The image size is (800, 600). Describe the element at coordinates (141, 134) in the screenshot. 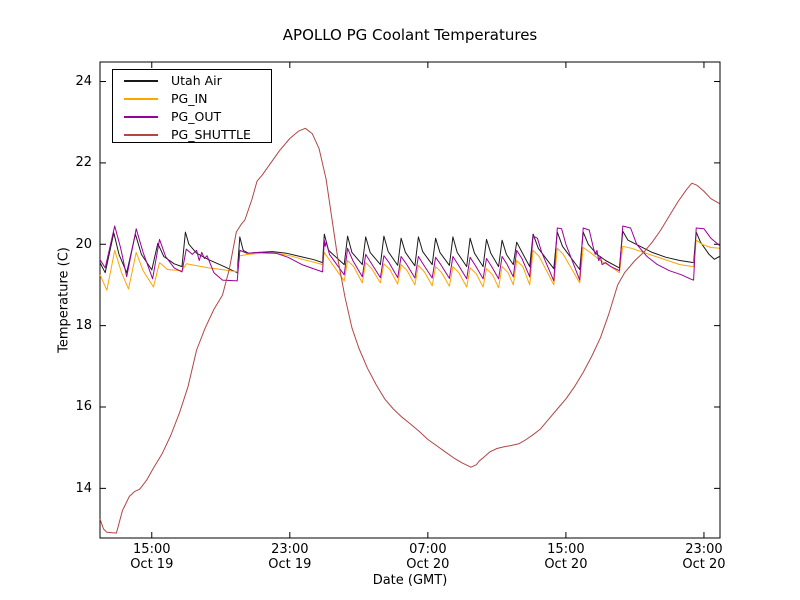

I see `legend-swatch-pg-shuttle` at that location.